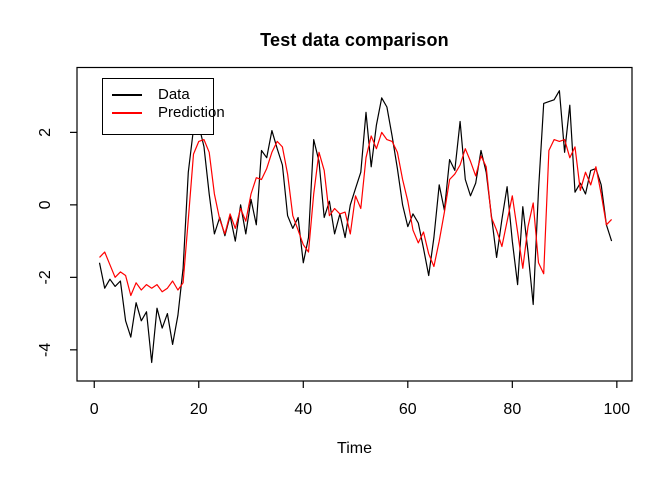  Describe the element at coordinates (408, 409) in the screenshot. I see `x-axis-tick-label: 60` at that location.